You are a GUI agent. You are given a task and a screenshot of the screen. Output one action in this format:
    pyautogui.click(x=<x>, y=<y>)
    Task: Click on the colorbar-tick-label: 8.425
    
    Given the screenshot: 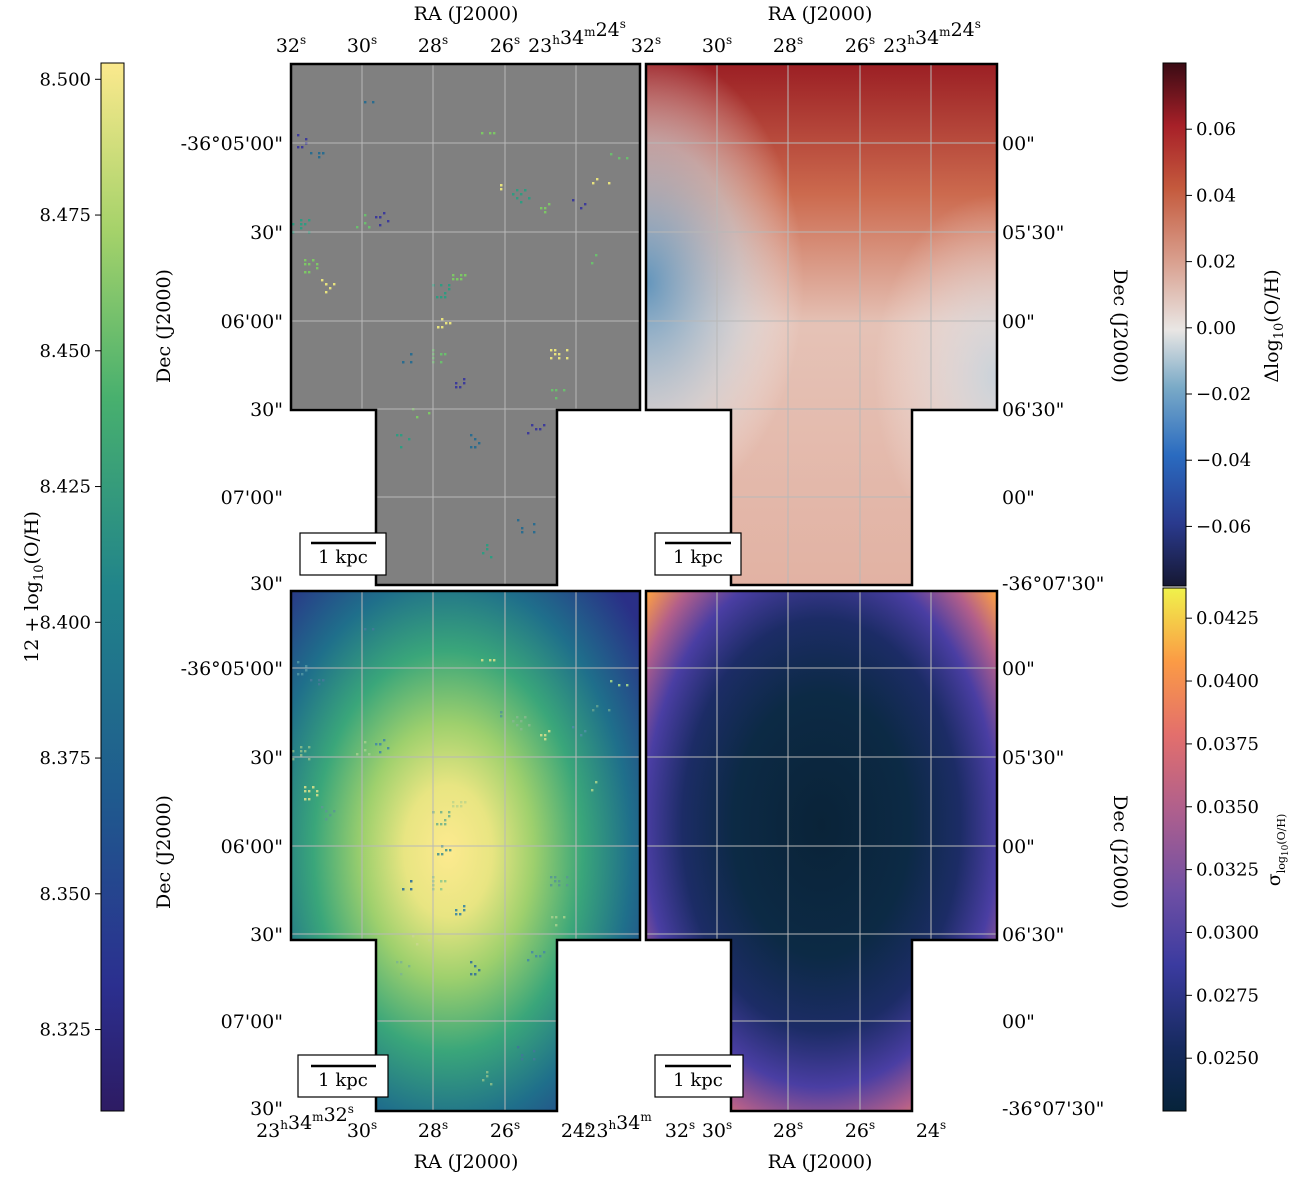 What is the action you would take?
    pyautogui.click(x=65, y=487)
    